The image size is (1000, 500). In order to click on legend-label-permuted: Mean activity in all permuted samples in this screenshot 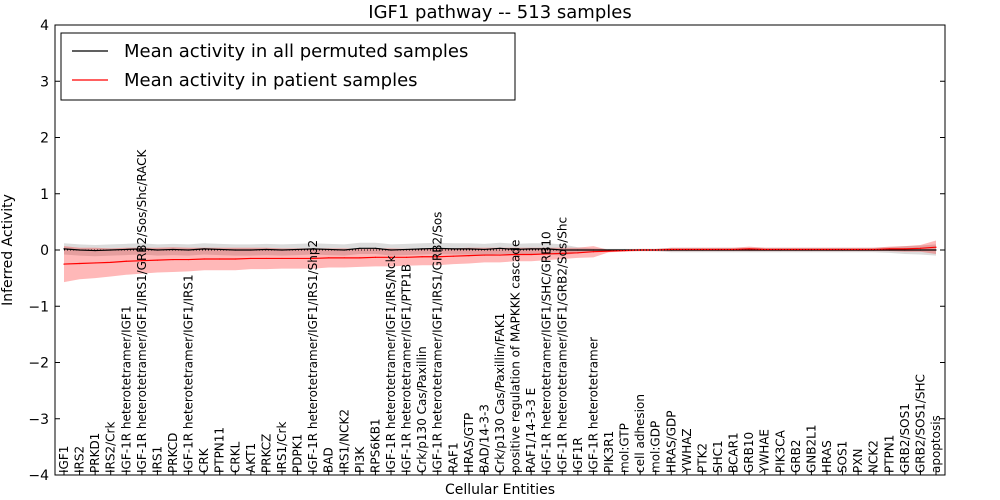, I will do `click(296, 51)`.